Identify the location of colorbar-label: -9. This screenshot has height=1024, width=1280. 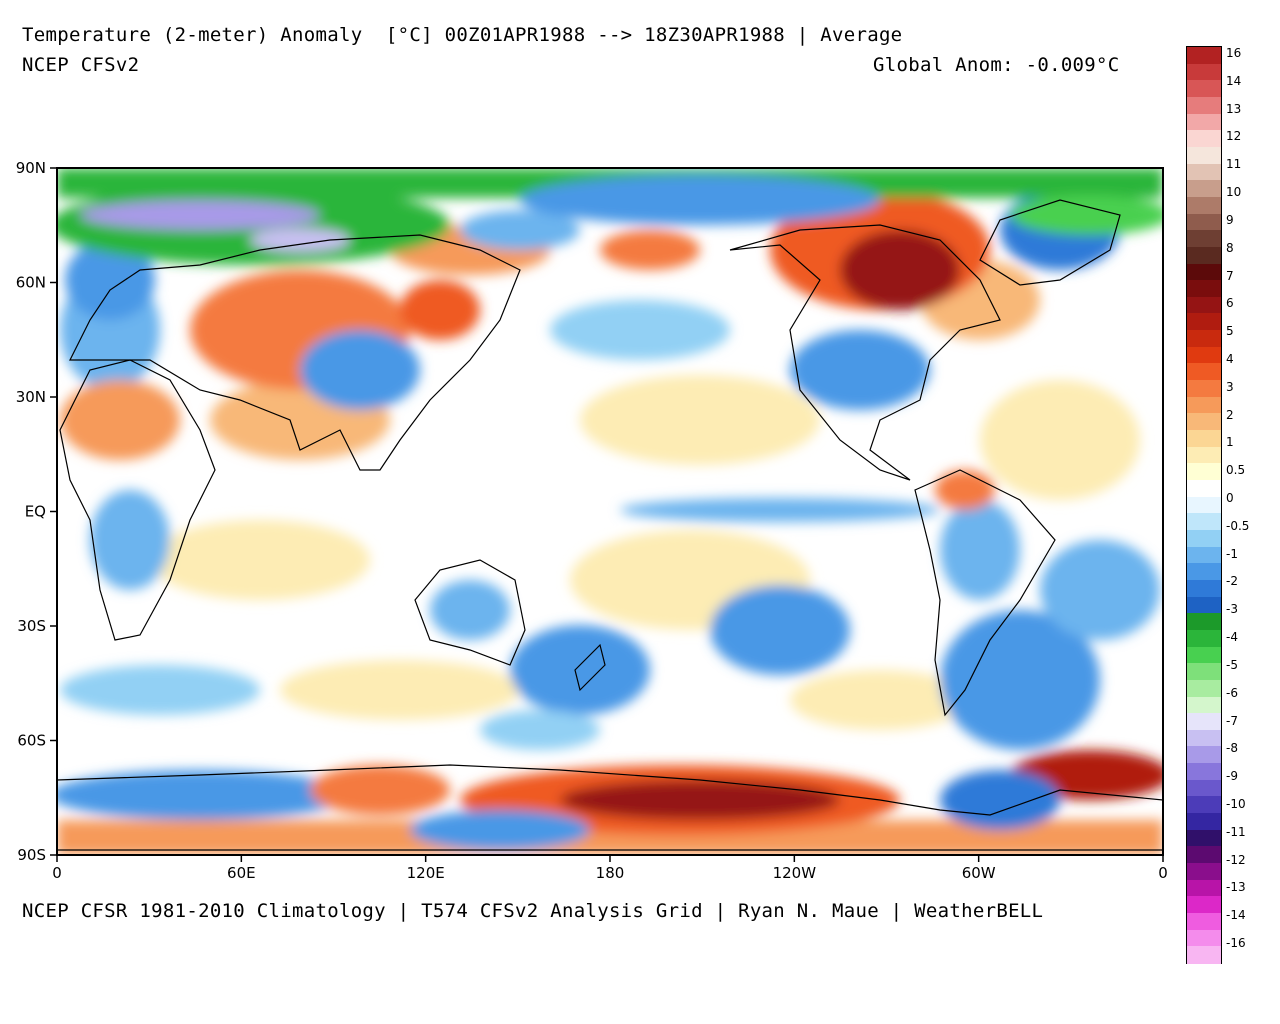
(1232, 776).